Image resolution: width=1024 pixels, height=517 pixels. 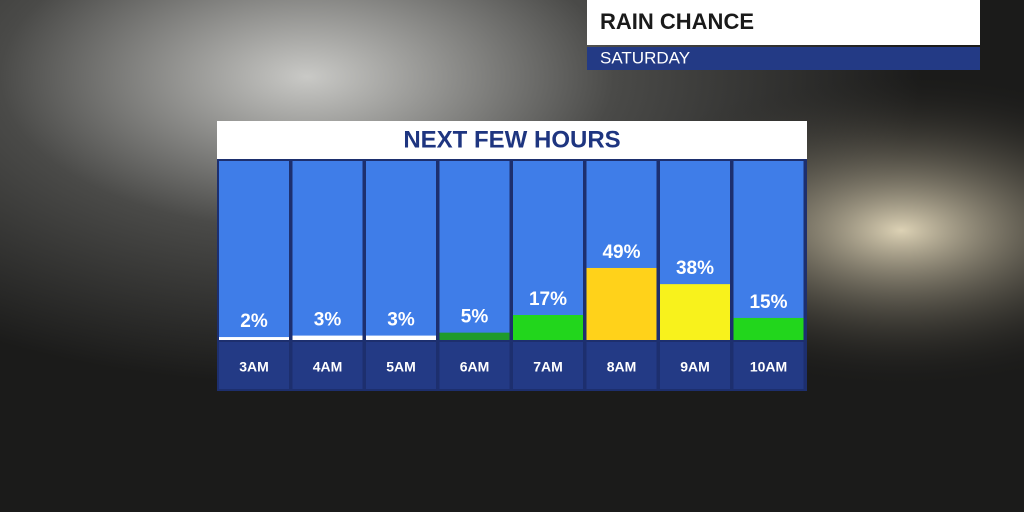 What do you see at coordinates (254, 321) in the screenshot?
I see `value-label: 2%` at bounding box center [254, 321].